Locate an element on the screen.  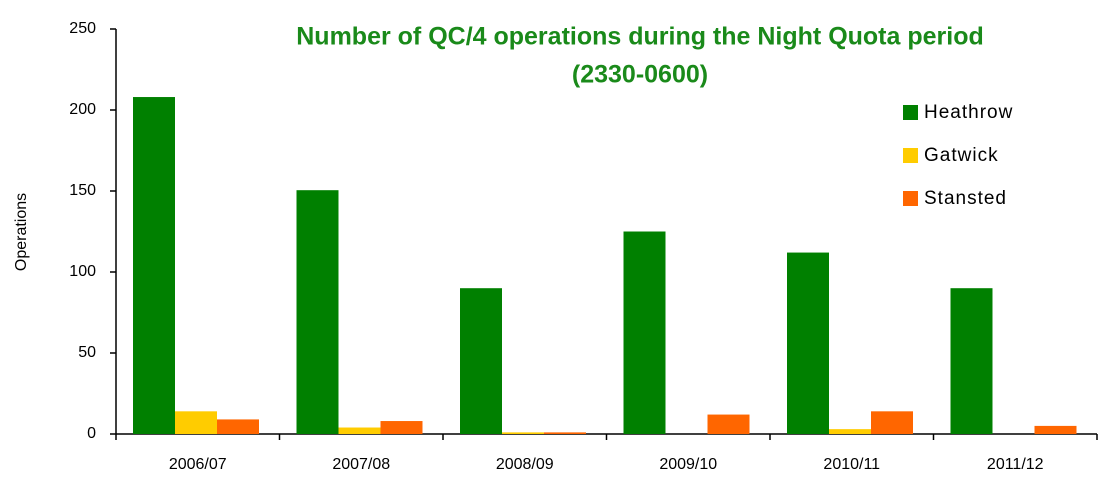
y-axis-label: Operations is located at coordinates (21, 232).